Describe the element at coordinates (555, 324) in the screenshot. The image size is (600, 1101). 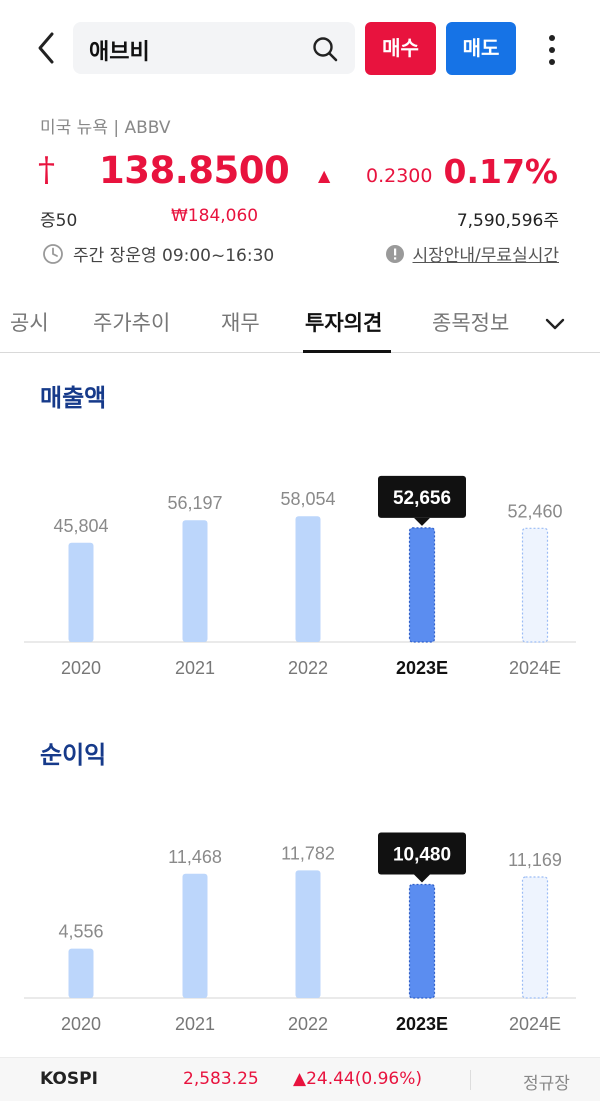
I see `chevron-down-icon` at that location.